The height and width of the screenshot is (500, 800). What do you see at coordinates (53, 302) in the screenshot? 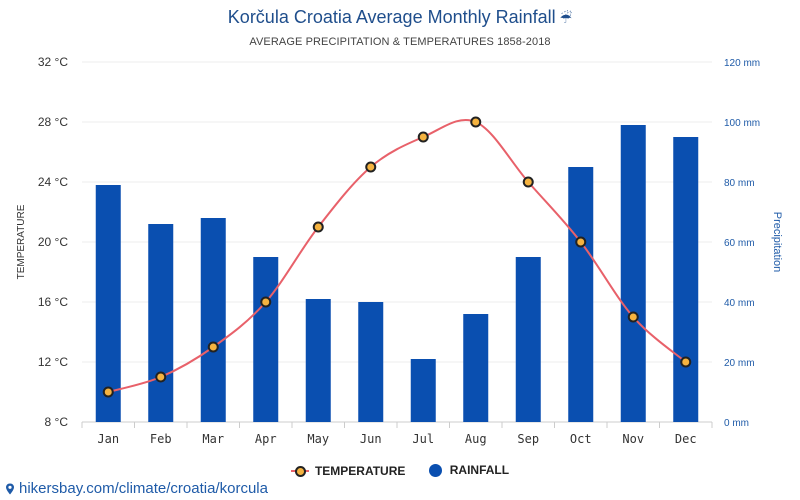
I see `left-tick-label: 16 °C` at bounding box center [53, 302].